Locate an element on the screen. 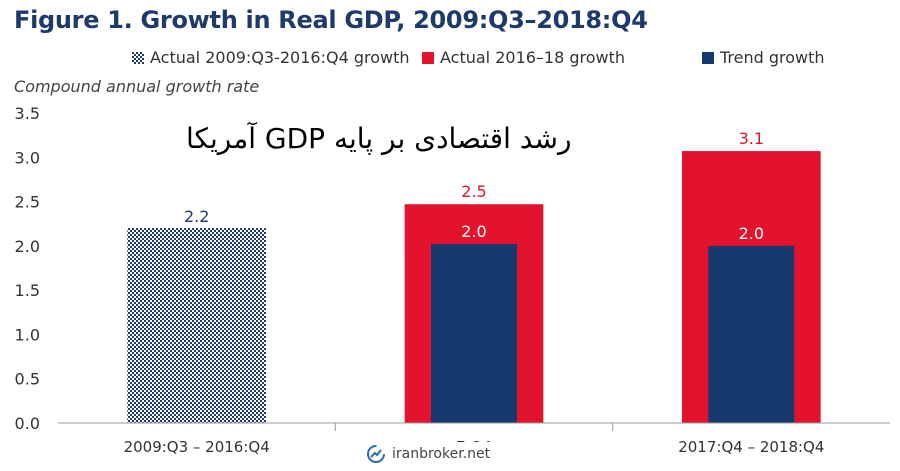  y-tick-label: 2.0 is located at coordinates (27, 246).